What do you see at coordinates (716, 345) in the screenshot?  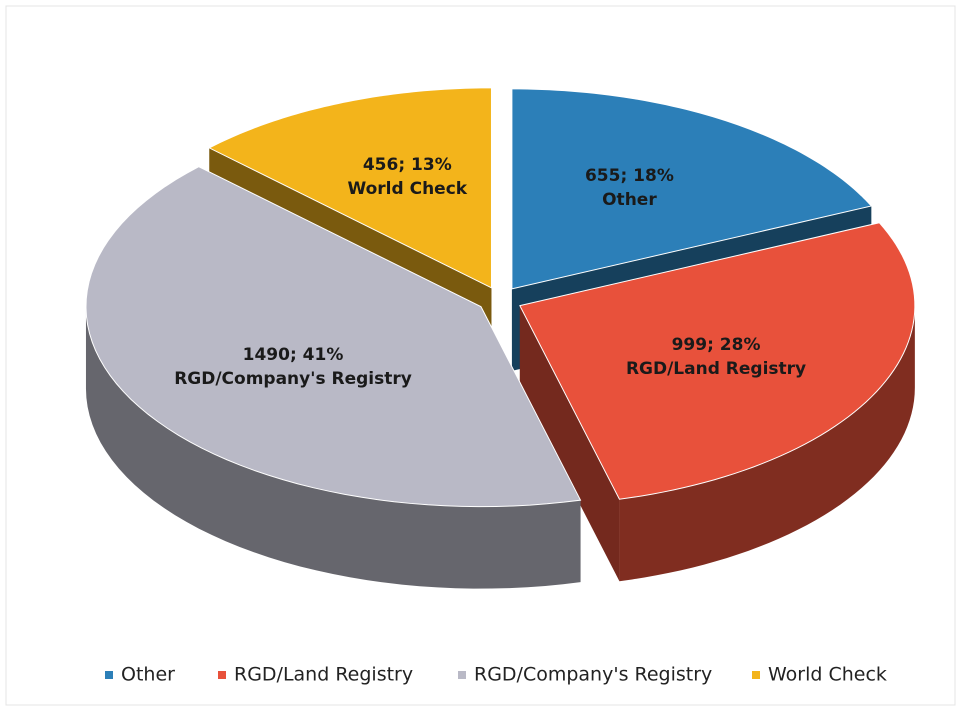 I see `data-label: 999; 28%` at bounding box center [716, 345].